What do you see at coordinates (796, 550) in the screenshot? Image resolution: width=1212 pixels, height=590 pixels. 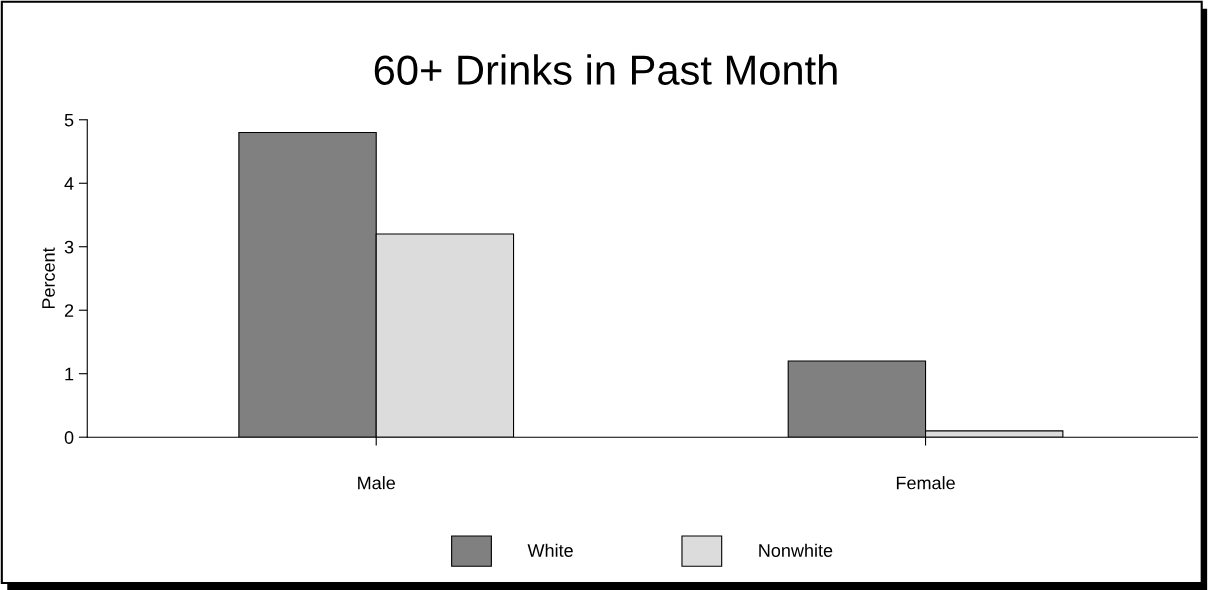 I see `legend-label: Nonwhite` at bounding box center [796, 550].